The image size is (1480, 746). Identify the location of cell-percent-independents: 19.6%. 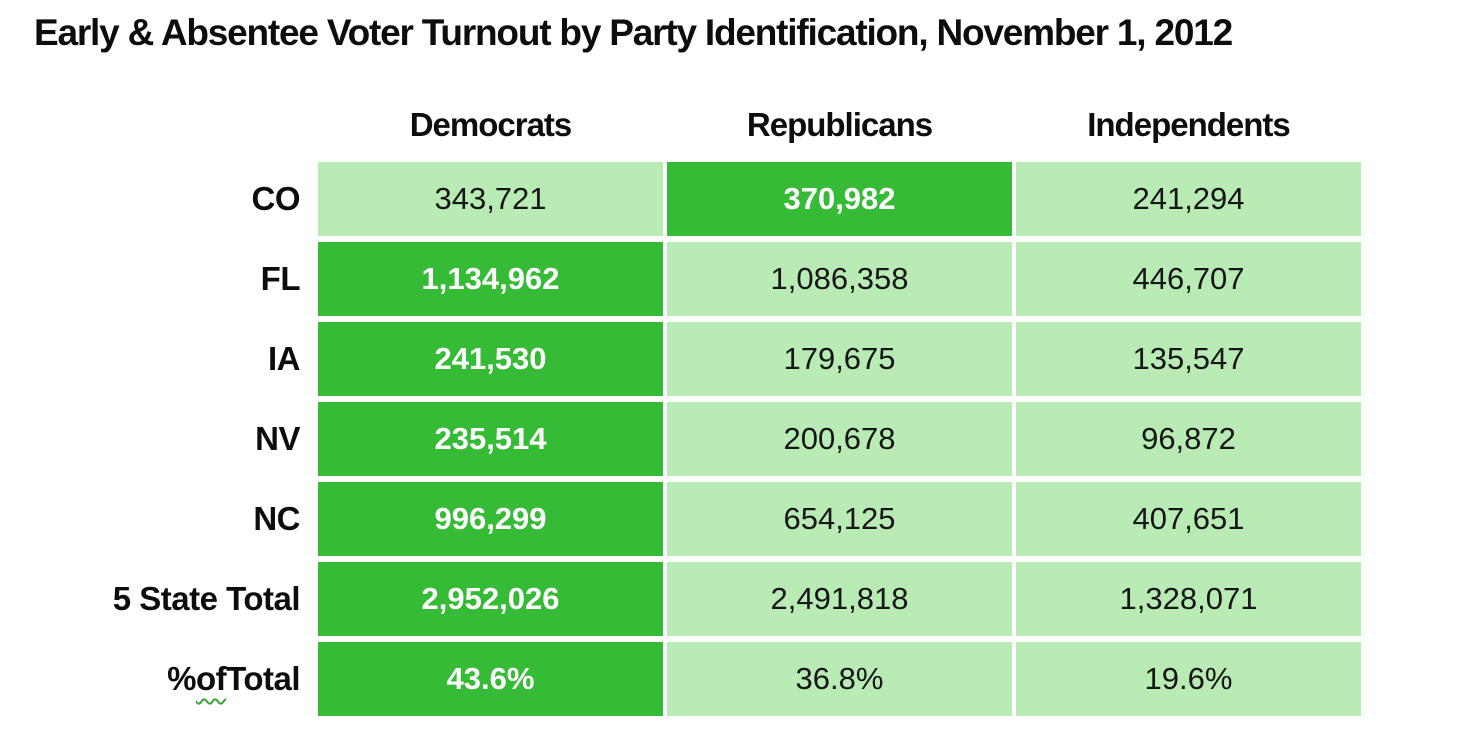
(1188, 679).